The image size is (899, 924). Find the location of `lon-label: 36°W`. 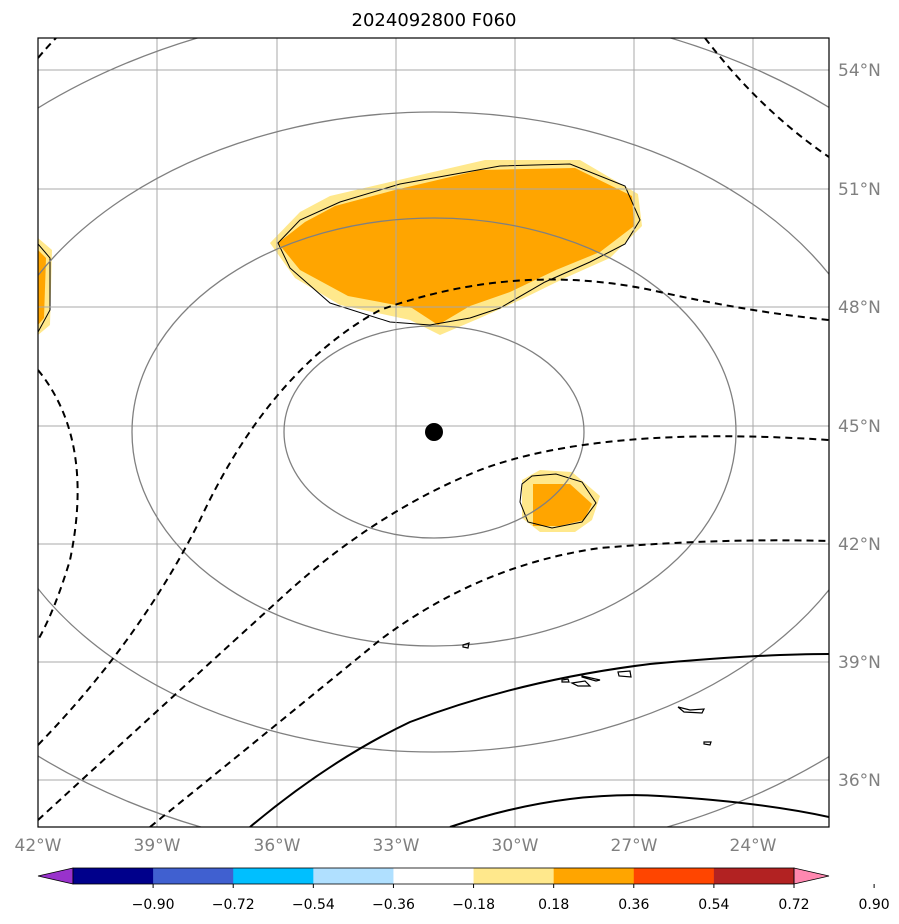

lon-label: 36°W is located at coordinates (277, 846).